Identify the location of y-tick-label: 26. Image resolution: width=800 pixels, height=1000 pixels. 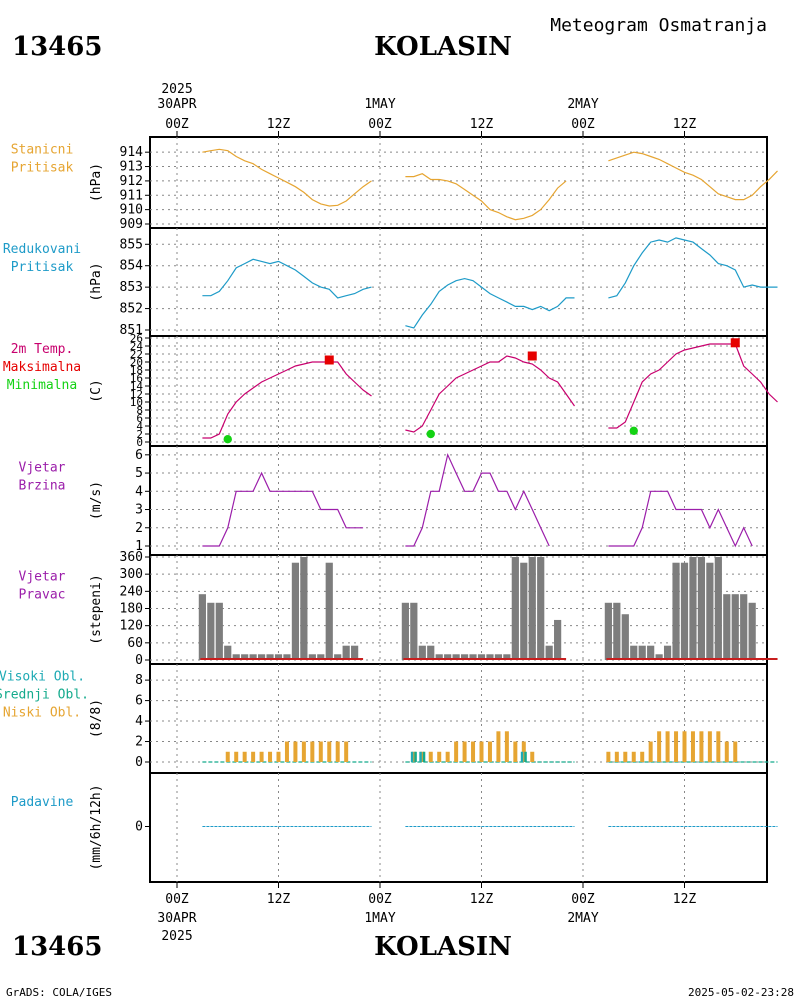
(136, 338).